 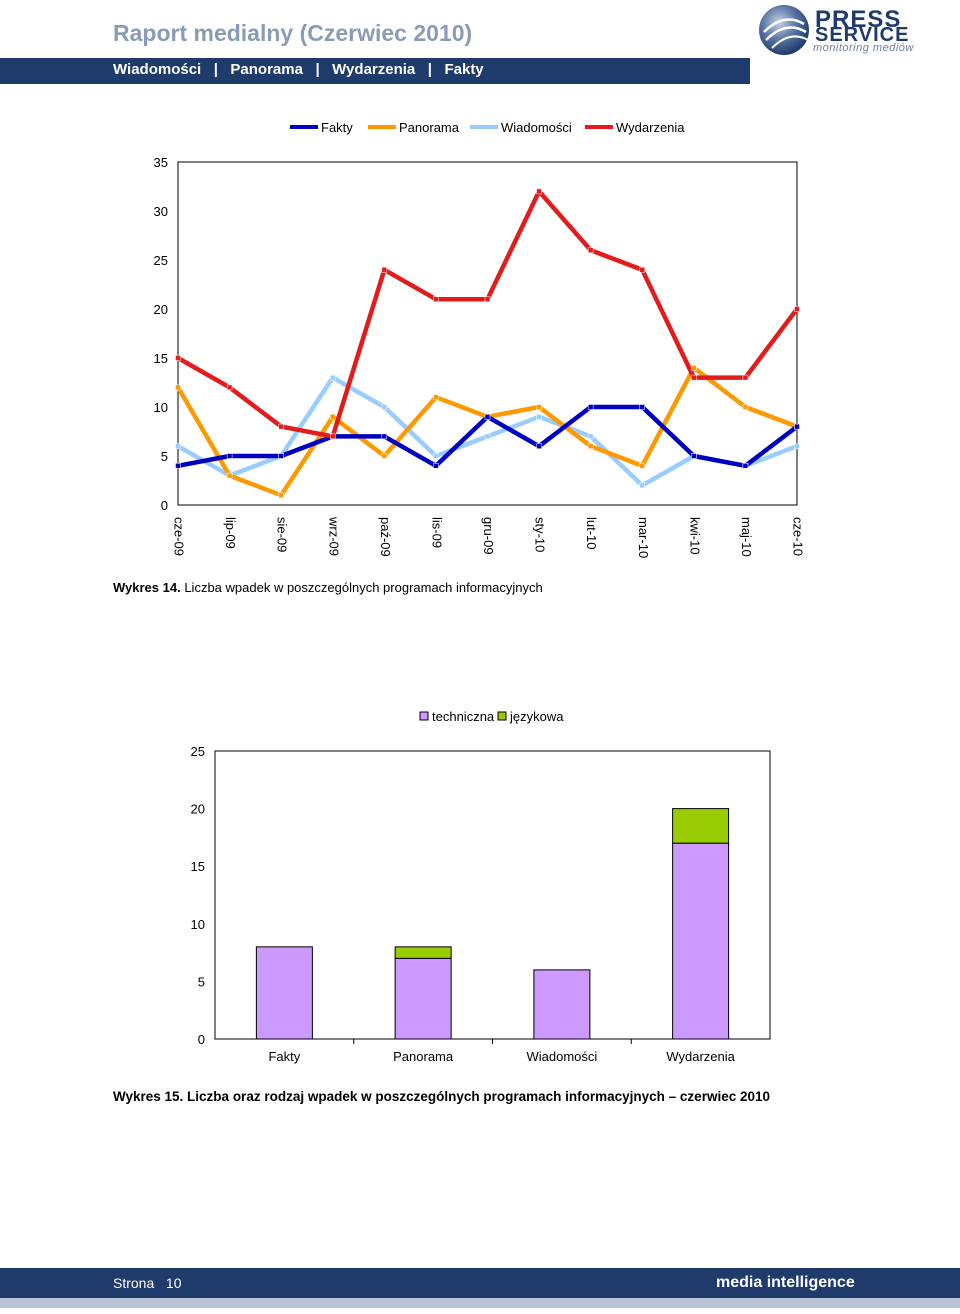 I want to click on press-service-logo, so click(x=784, y=30).